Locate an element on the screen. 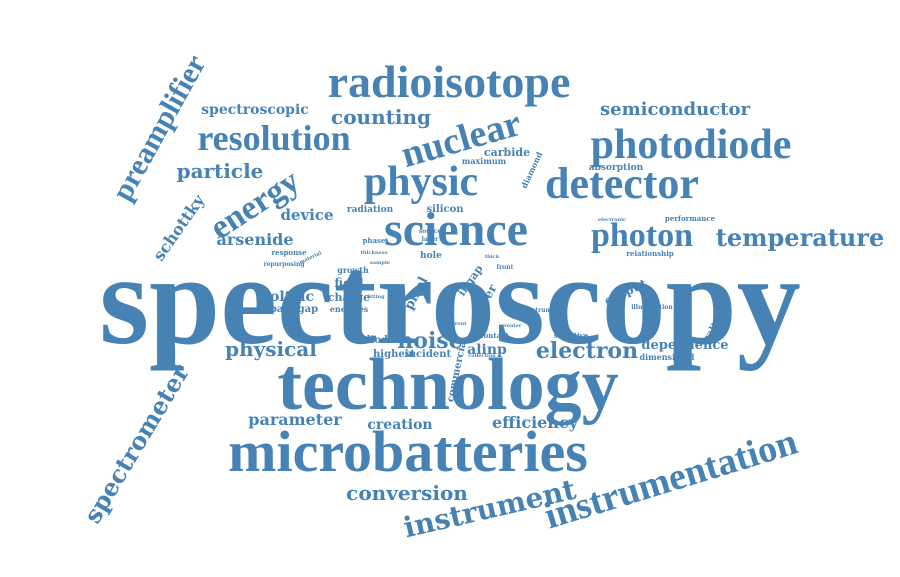 The width and height of the screenshot is (900, 577). word-collection: collection is located at coordinates (482, 356).